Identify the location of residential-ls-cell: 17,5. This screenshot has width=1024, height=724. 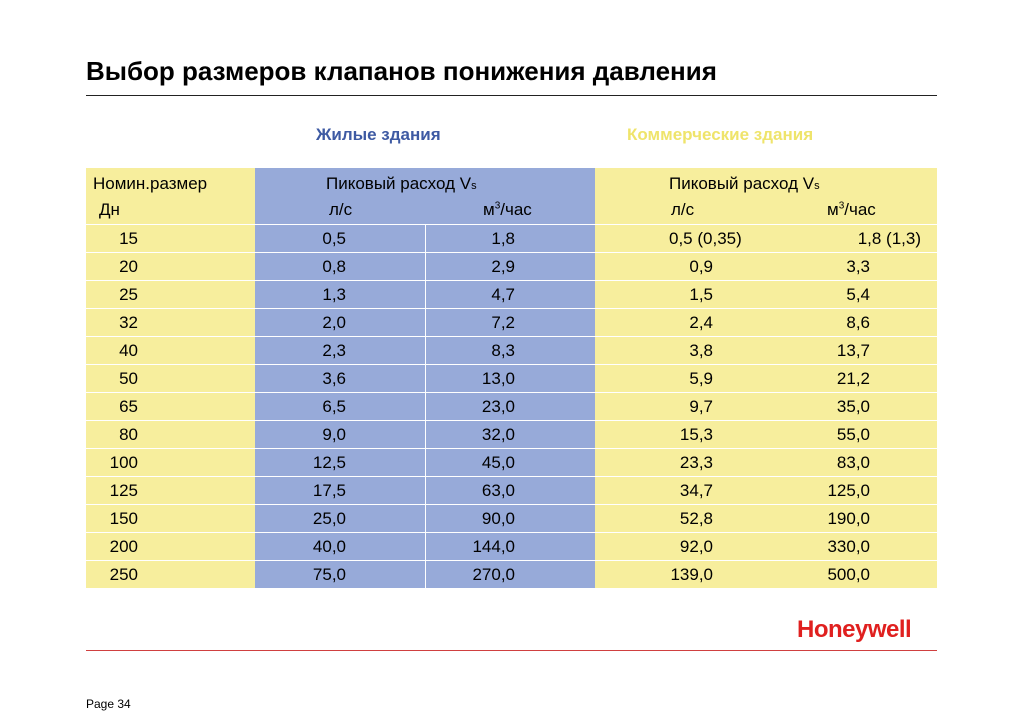
(340, 490).